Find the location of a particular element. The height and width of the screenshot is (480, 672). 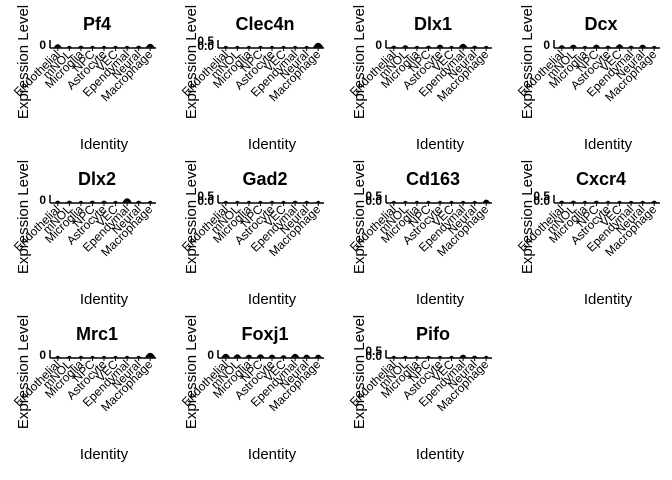

panel-title: Dcx is located at coordinates (600, 24).